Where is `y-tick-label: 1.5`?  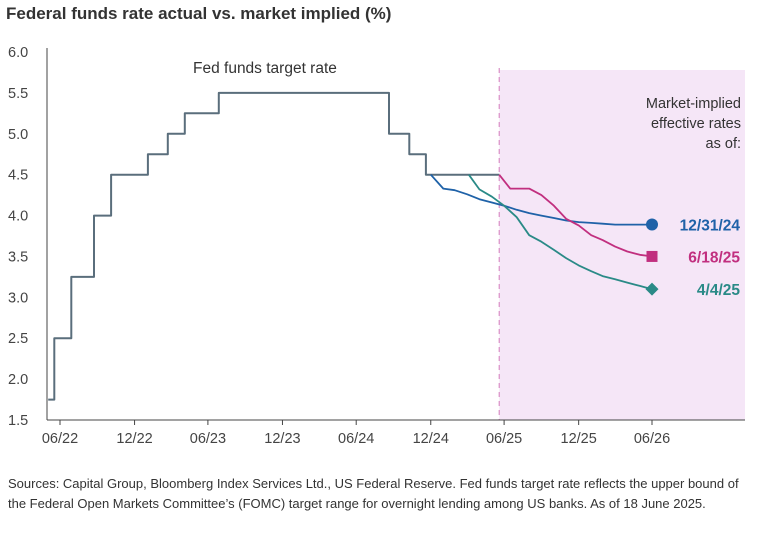 y-tick-label: 1.5 is located at coordinates (18, 421).